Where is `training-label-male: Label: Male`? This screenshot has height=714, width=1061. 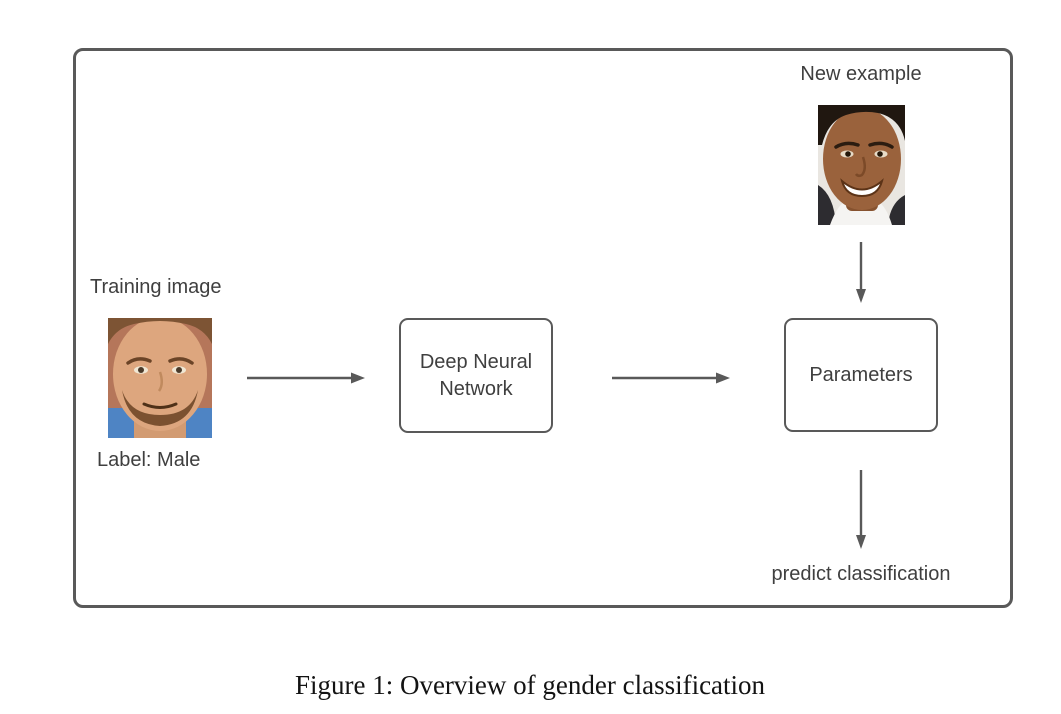 training-label-male: Label: Male is located at coordinates (149, 460).